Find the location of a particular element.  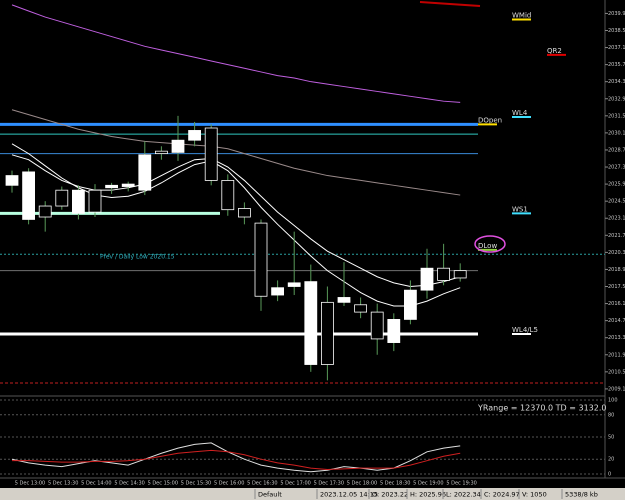

level-tag: WS1 is located at coordinates (520, 209).